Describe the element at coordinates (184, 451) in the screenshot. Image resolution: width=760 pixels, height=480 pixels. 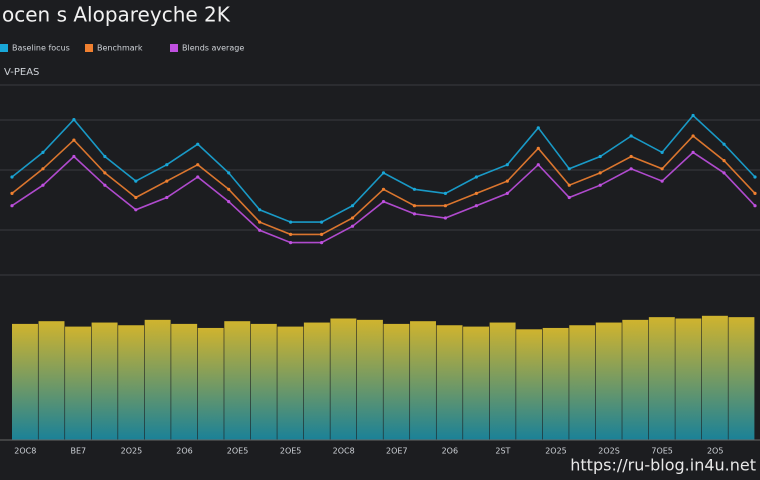
I see `x-tick-label: 2O6` at that location.